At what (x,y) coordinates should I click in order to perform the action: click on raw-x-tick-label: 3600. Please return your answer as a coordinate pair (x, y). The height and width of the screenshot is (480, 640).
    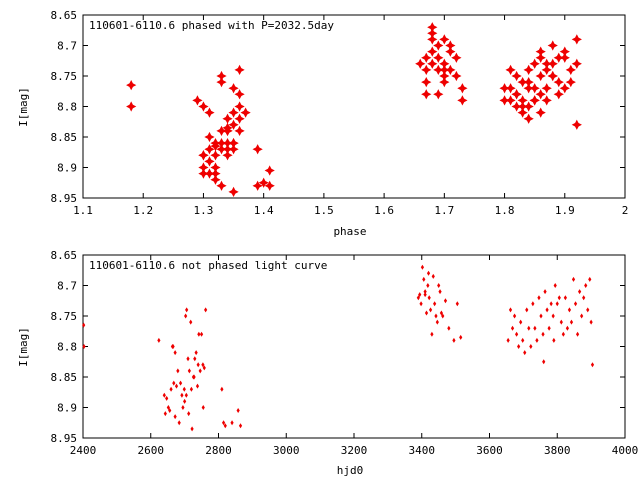
    Looking at the image, I should click on (489, 450).